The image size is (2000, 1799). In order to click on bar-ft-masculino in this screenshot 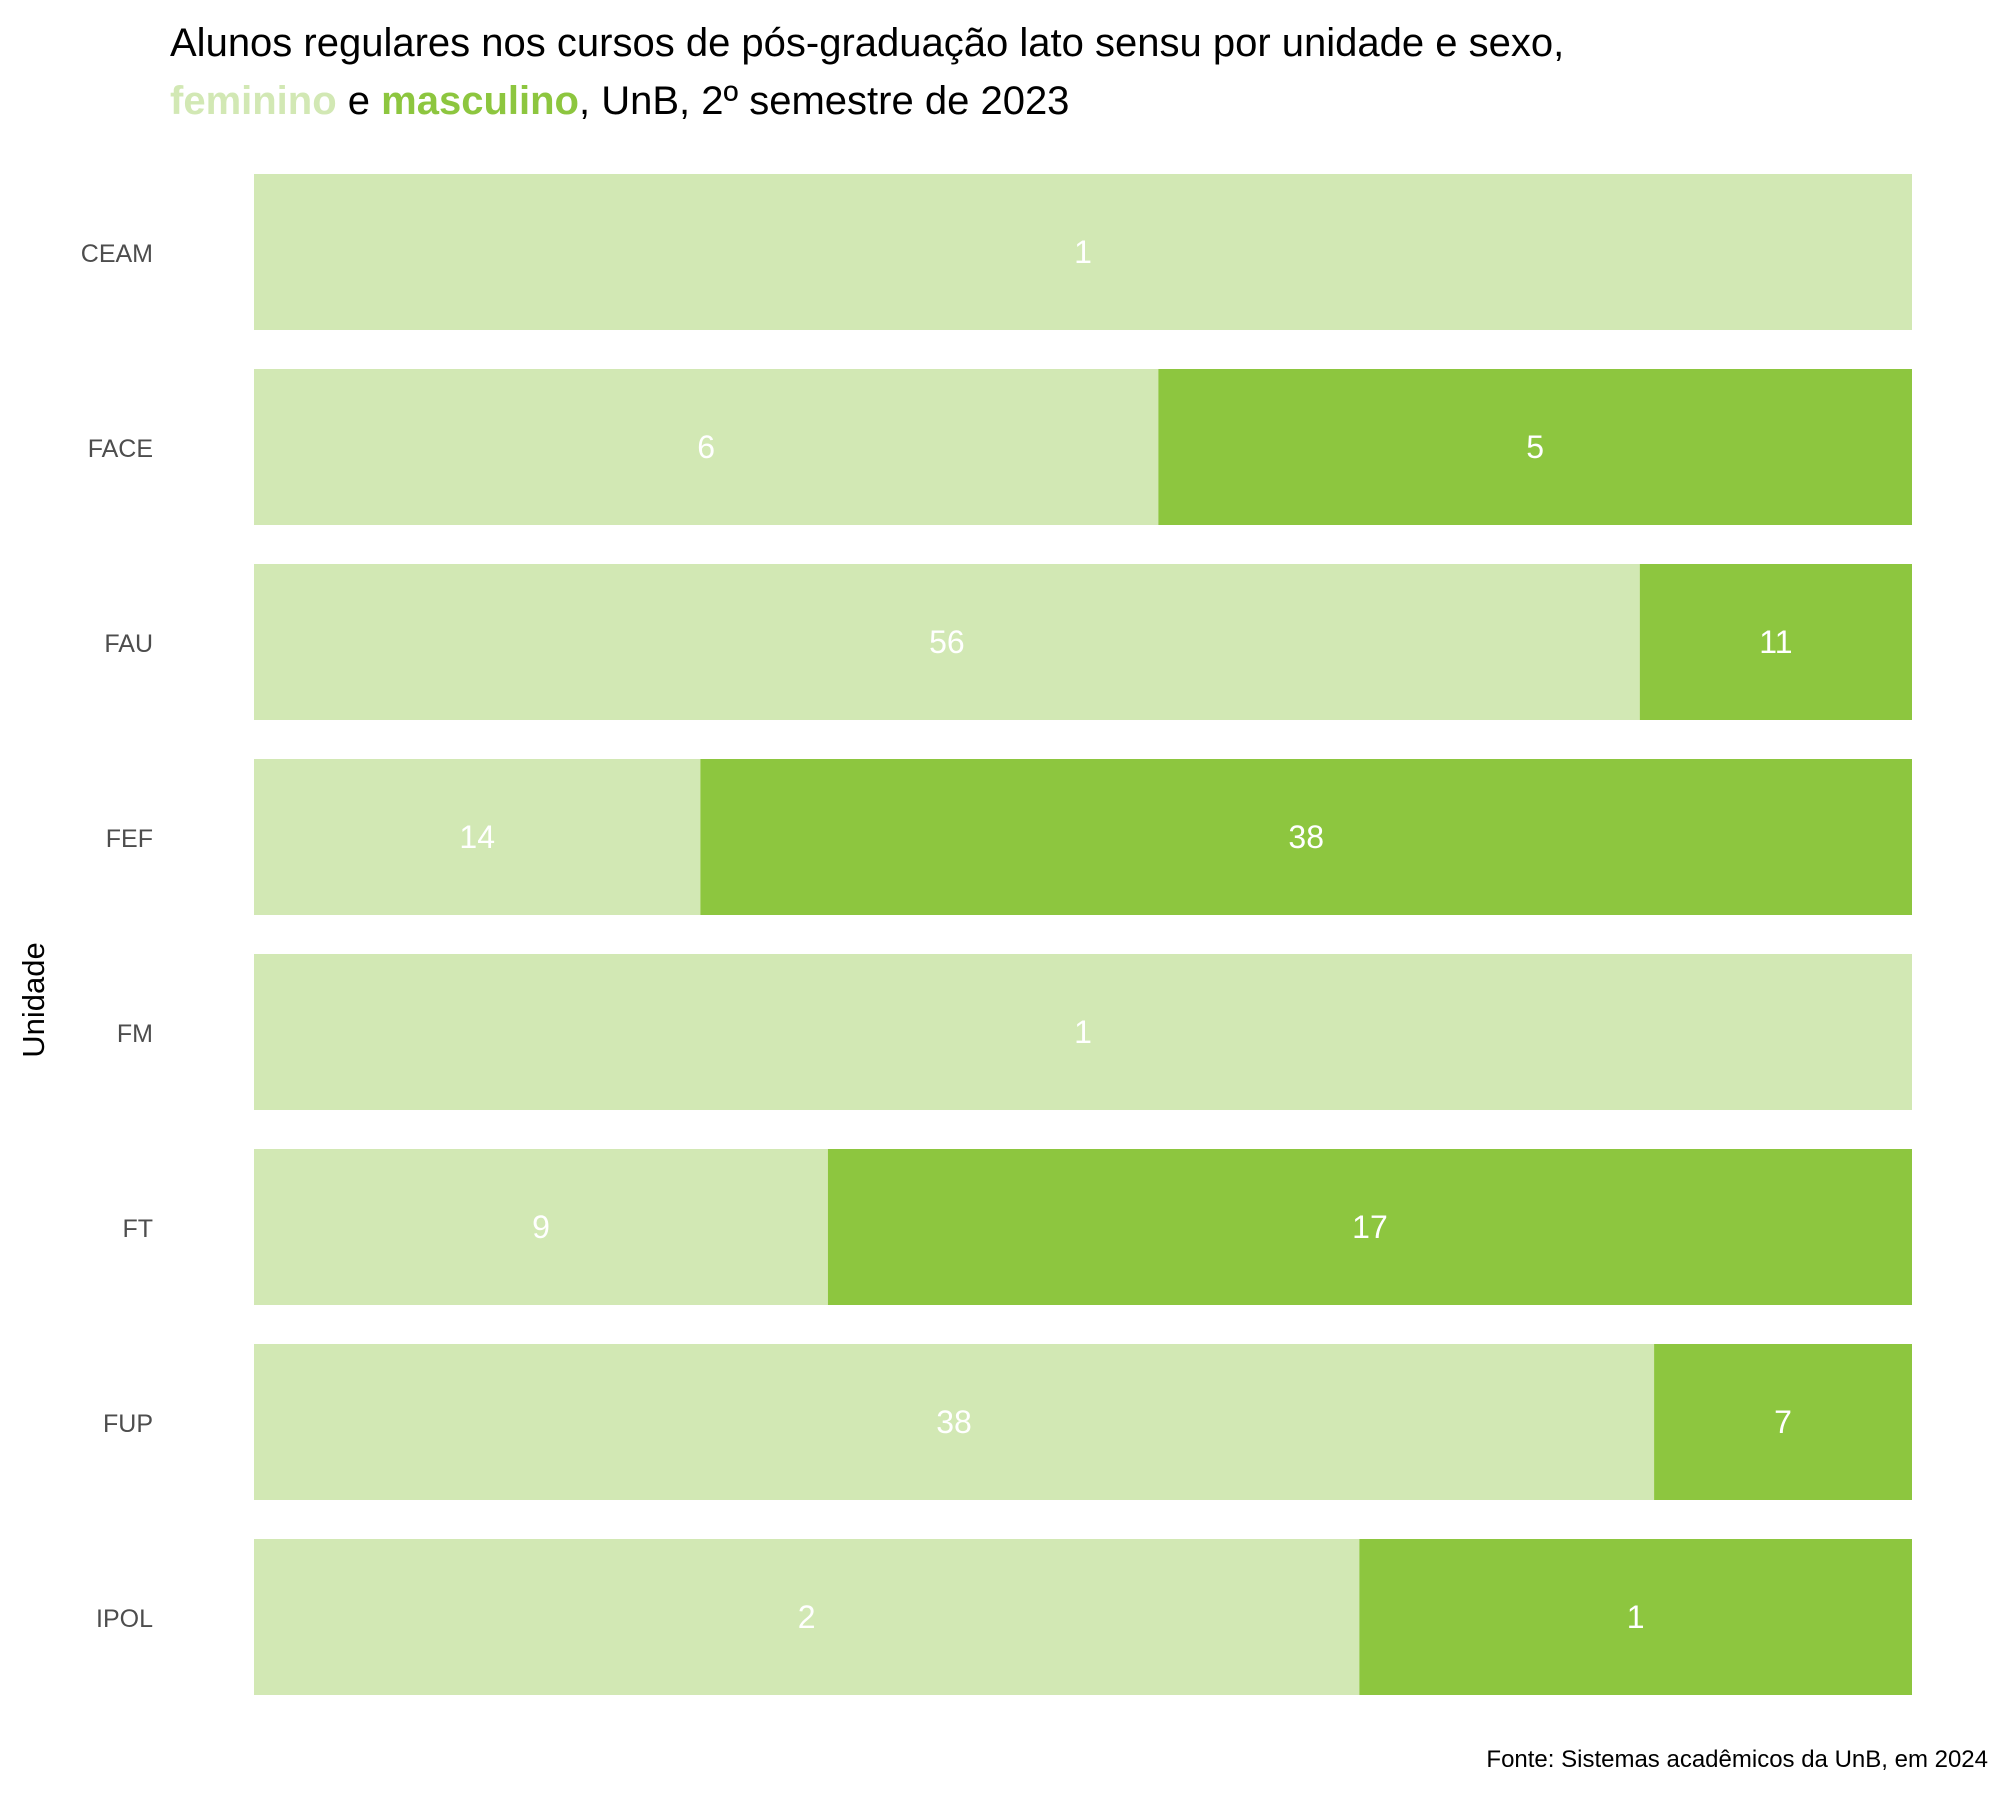, I will do `click(1369, 1227)`.